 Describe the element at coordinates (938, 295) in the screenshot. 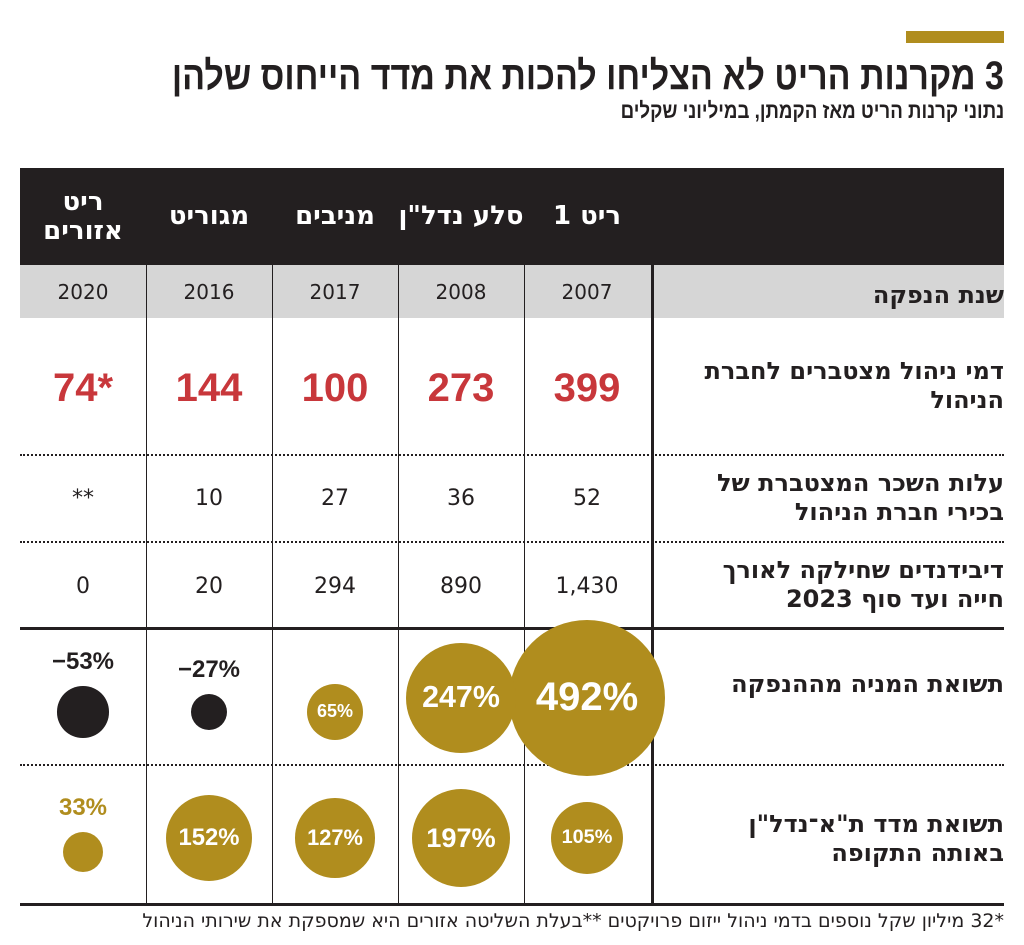

I see `row-label-year: שנת הנפקה` at that location.